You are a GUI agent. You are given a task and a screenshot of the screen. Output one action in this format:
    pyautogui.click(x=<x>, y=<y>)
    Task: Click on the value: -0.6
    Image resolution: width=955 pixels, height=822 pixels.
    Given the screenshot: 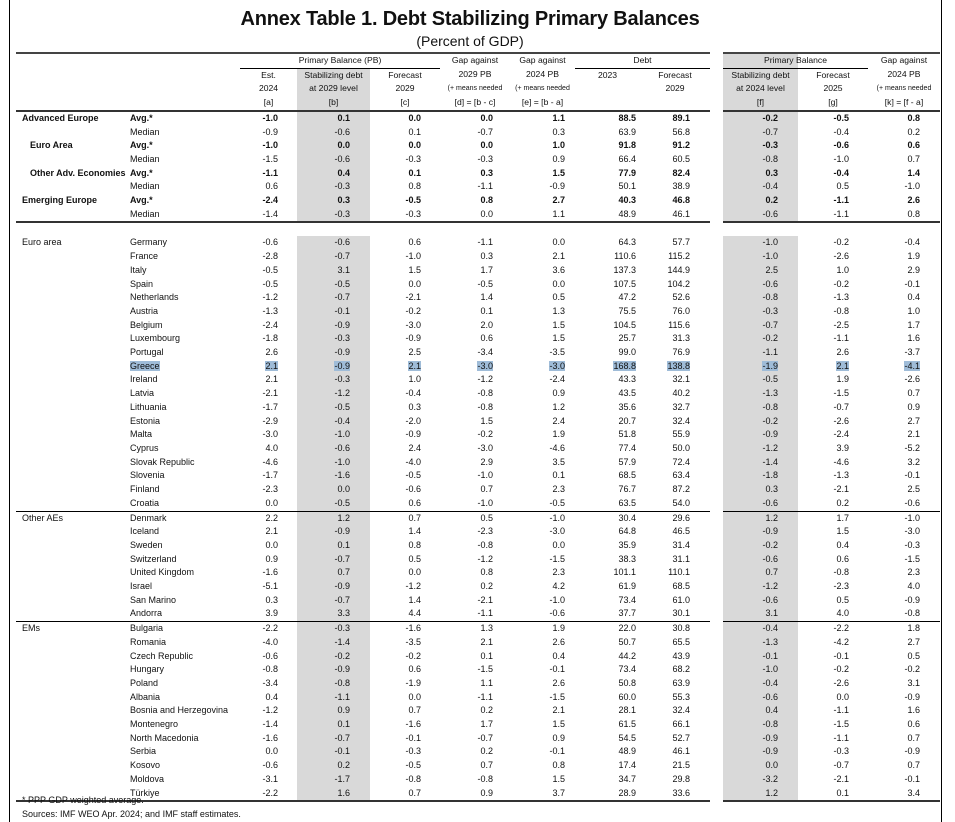 What is the action you would take?
    pyautogui.click(x=770, y=213)
    